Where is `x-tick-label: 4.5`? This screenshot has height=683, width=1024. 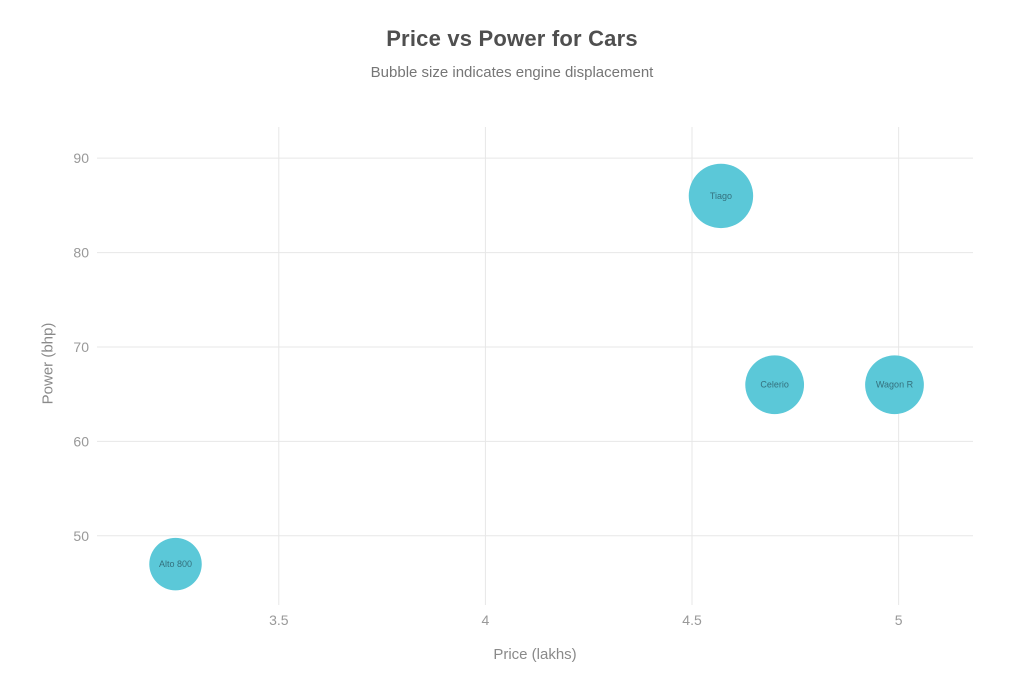
x-tick-label: 4.5 is located at coordinates (692, 620).